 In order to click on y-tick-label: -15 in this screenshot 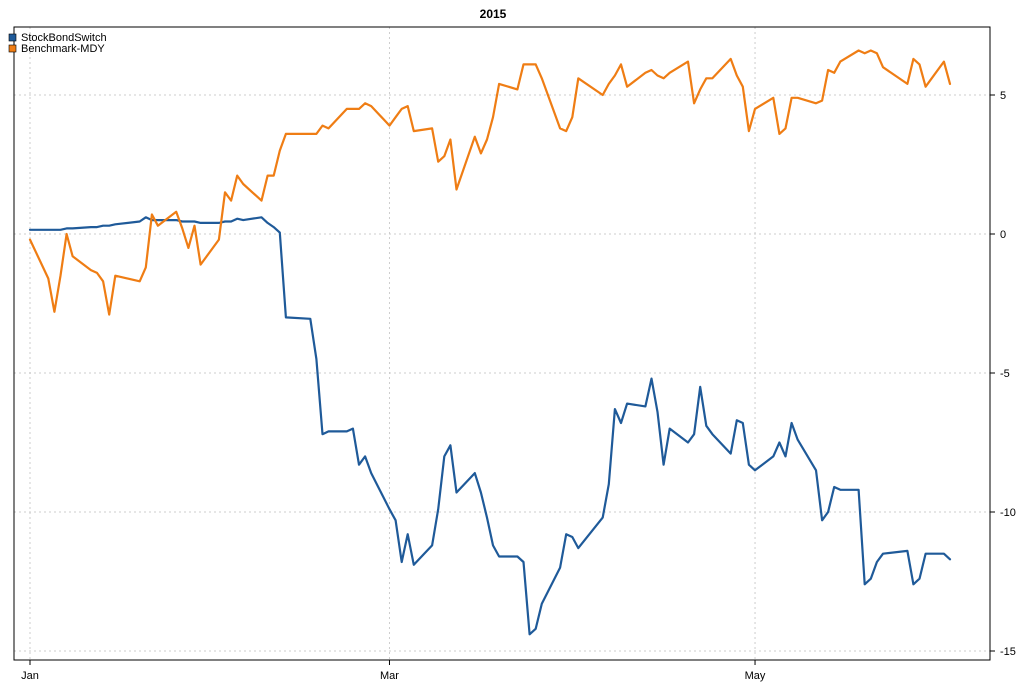, I will do `click(1008, 652)`.